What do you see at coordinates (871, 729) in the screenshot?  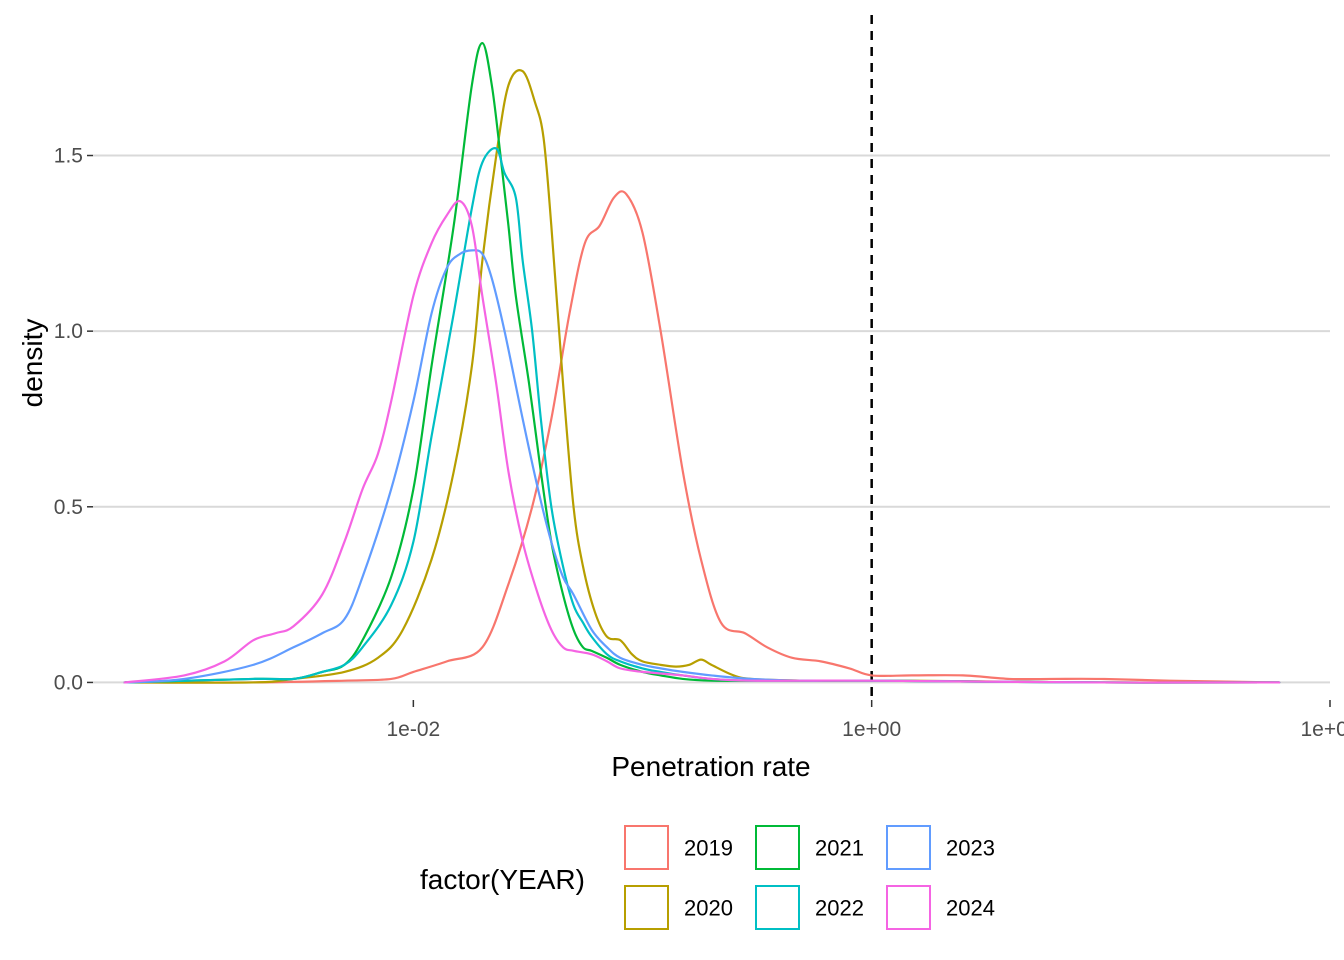 I see `x-tick-label: 1e+00` at bounding box center [871, 729].